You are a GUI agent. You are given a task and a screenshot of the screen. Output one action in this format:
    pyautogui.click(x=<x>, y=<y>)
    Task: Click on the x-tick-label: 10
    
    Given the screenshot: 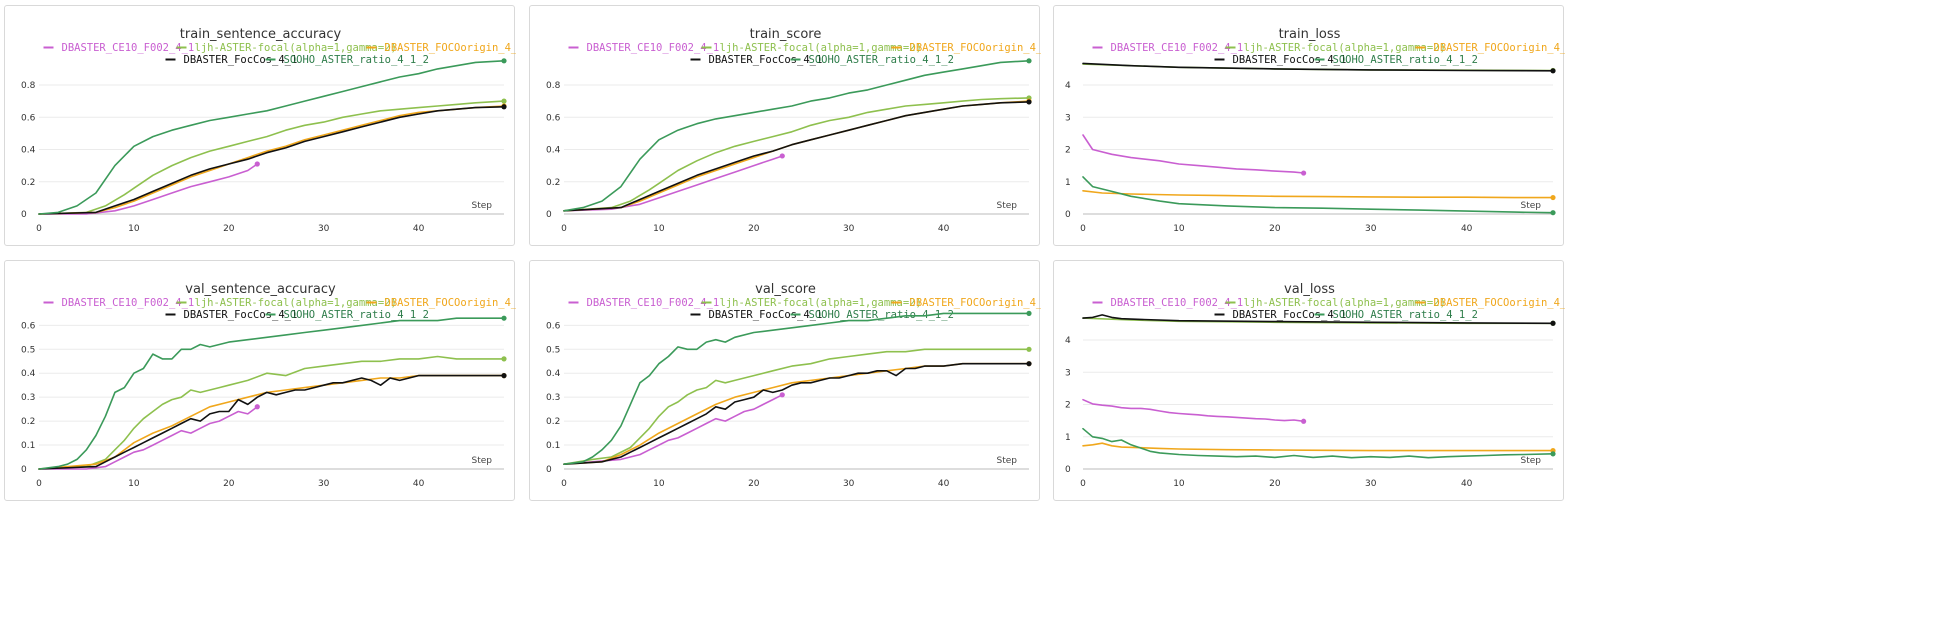 What is the action you would take?
    pyautogui.click(x=134, y=229)
    